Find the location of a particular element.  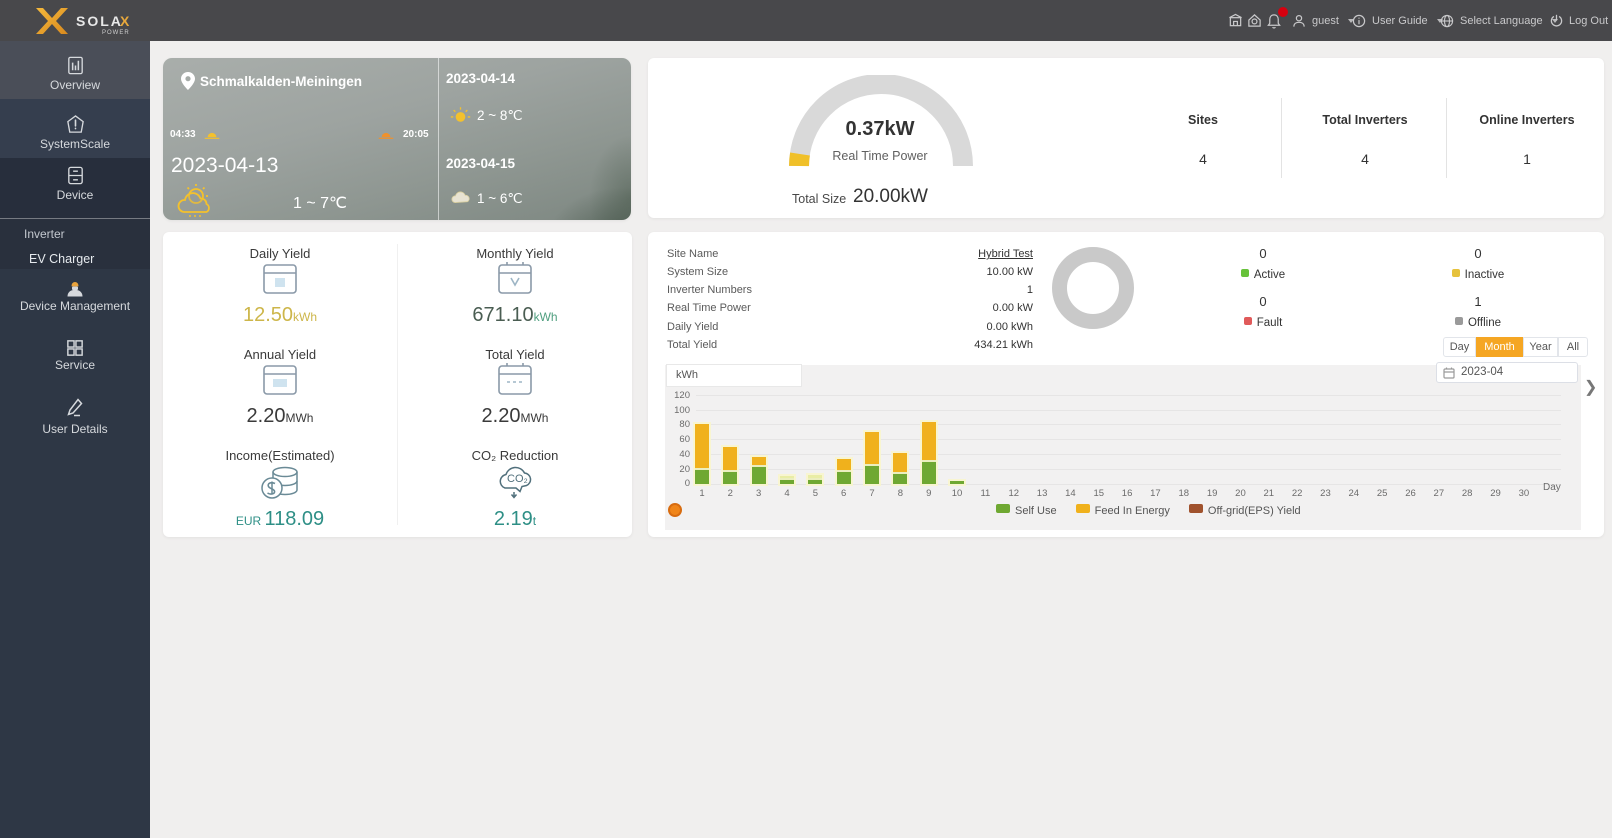

svg-text: POWER is located at coordinates (116, 33).